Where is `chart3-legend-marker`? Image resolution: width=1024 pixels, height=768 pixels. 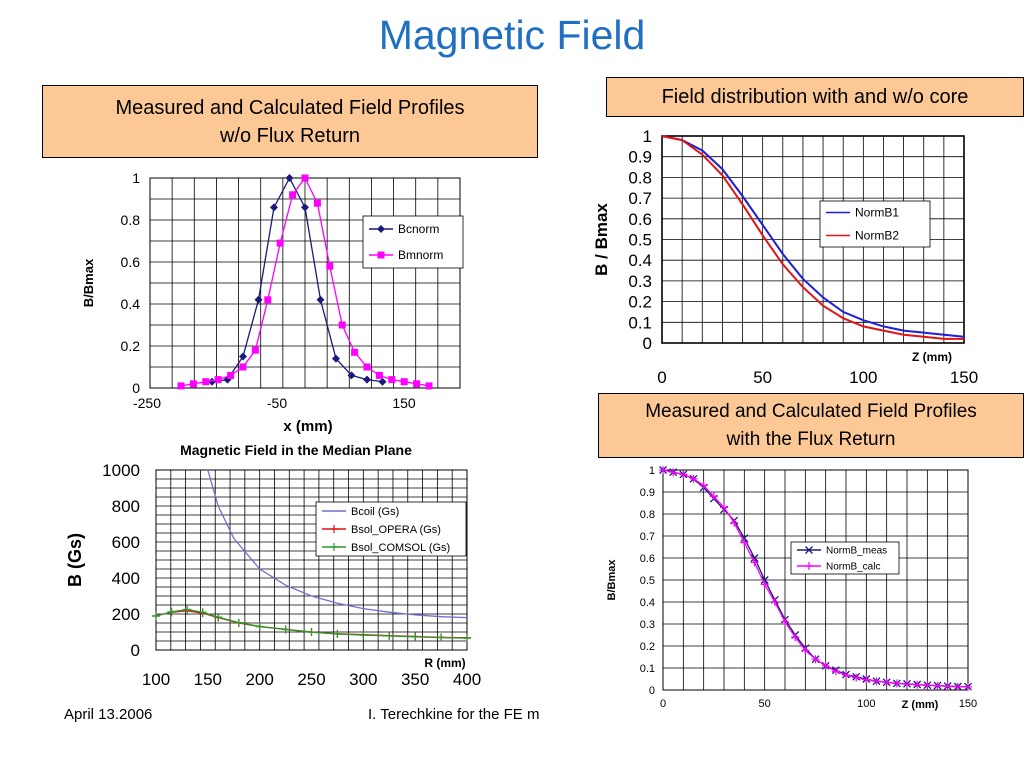
chart3-legend-marker is located at coordinates (334, 529).